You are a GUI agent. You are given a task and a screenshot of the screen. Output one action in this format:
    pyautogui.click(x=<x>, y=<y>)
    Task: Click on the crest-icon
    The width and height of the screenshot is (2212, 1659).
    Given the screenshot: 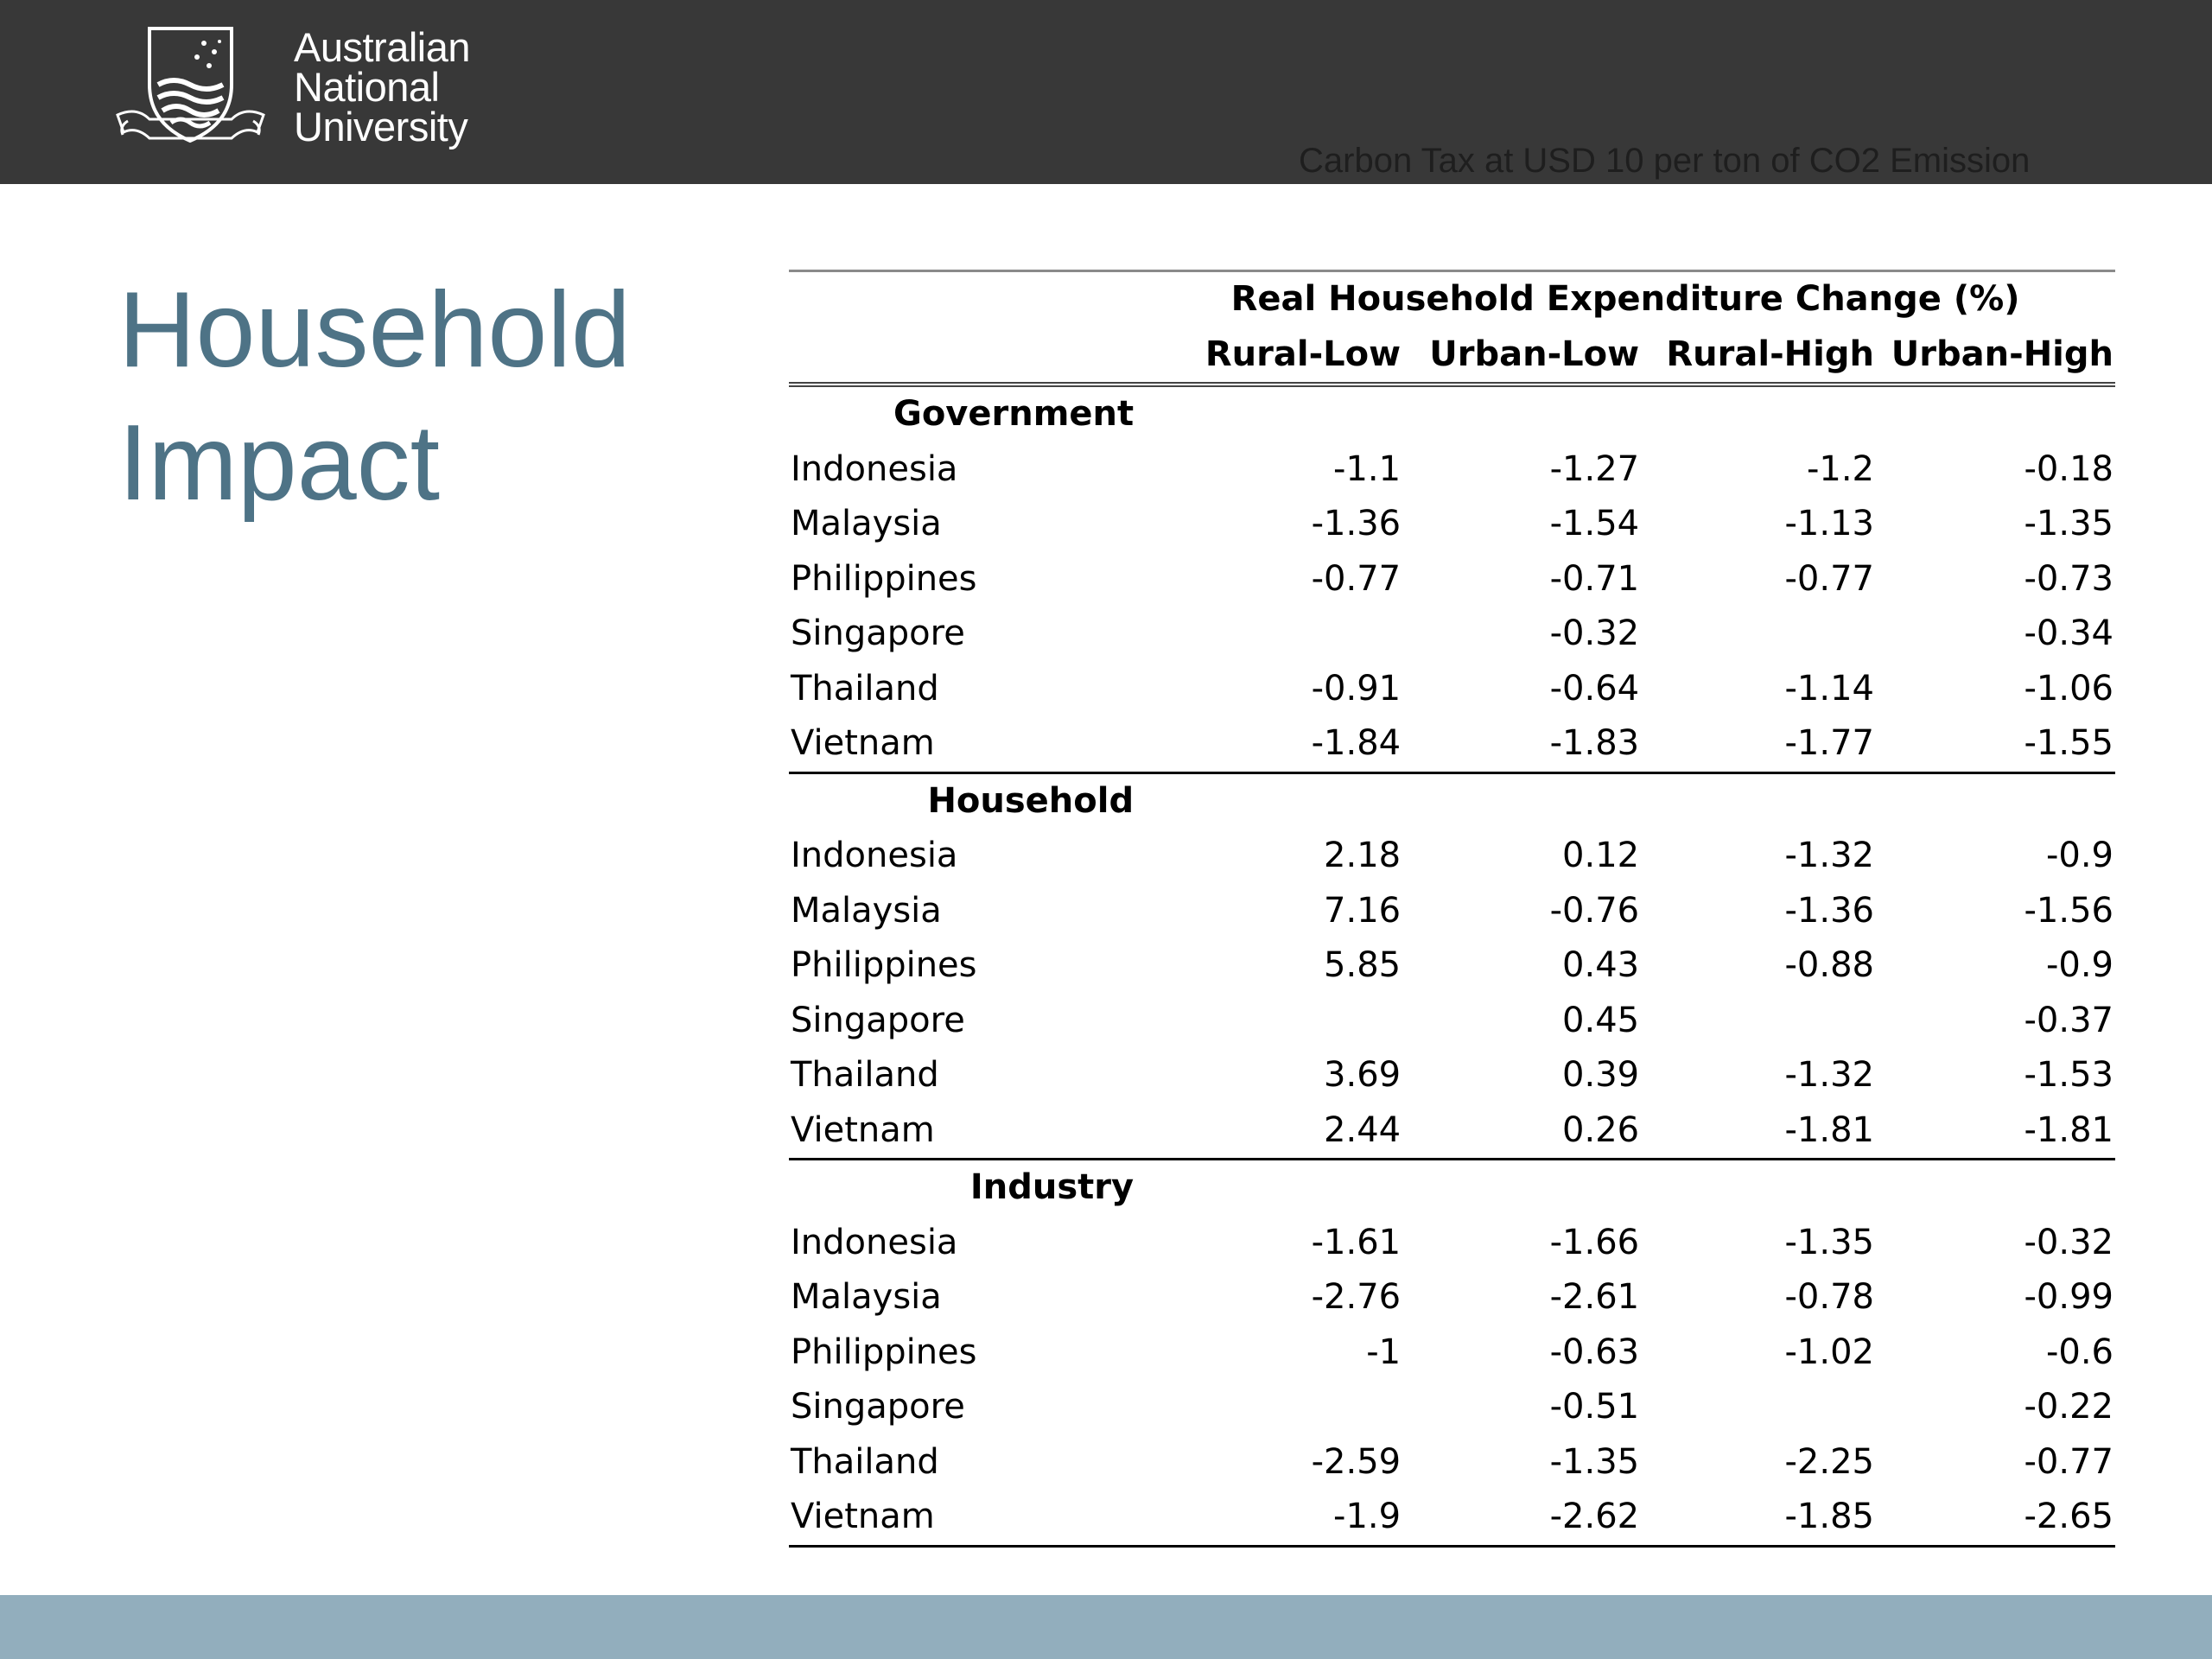 What is the action you would take?
    pyautogui.click(x=190, y=85)
    